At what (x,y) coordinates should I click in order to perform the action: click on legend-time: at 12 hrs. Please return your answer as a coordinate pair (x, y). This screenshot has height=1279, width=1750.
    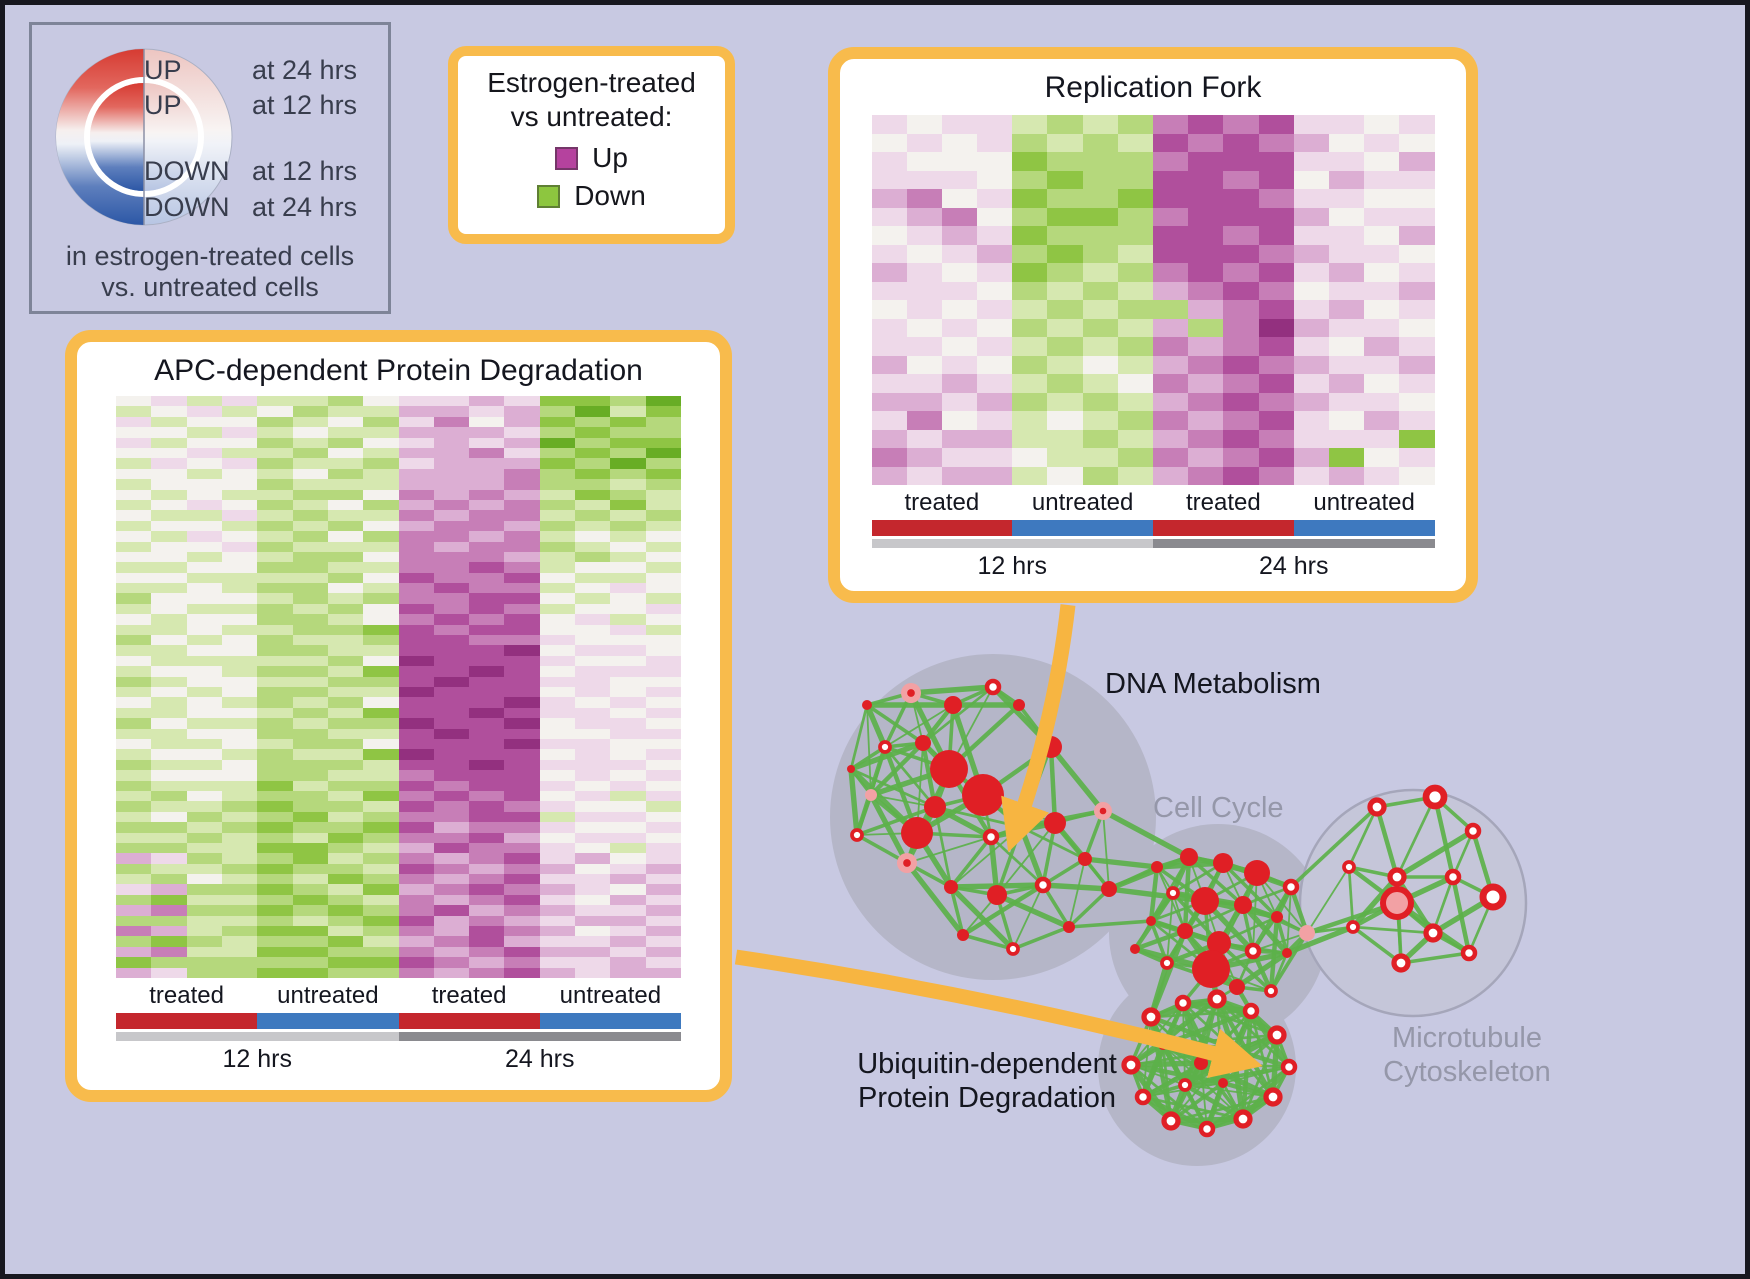
    Looking at the image, I should click on (305, 171).